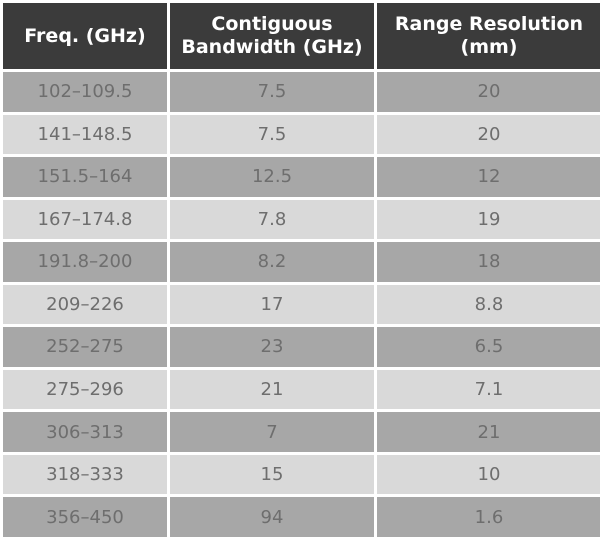 Image resolution: width=600 pixels, height=540 pixels. Describe the element at coordinates (272, 347) in the screenshot. I see `cell-bandwidth: 23` at that location.